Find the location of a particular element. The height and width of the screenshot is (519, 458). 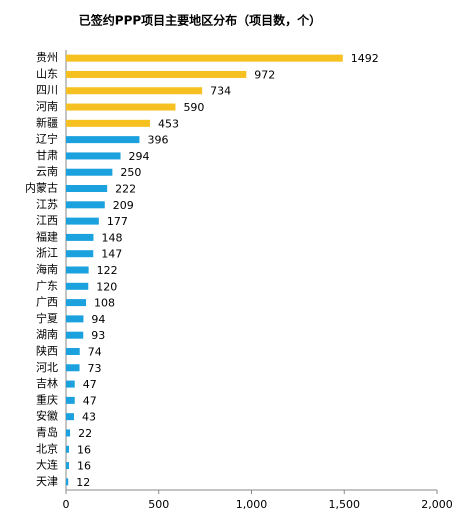

y-tick-label: 陕西 is located at coordinates (47, 350).